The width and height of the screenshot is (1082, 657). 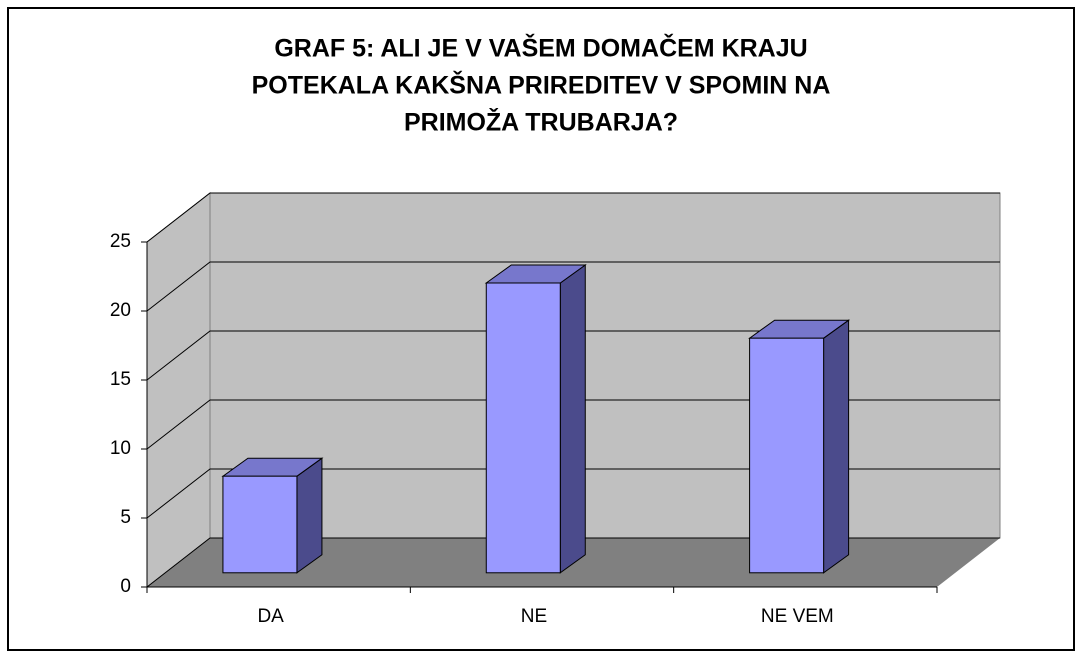 What do you see at coordinates (541, 122) in the screenshot?
I see `chart-title: PRIMOŽA TRUBARJA?` at bounding box center [541, 122].